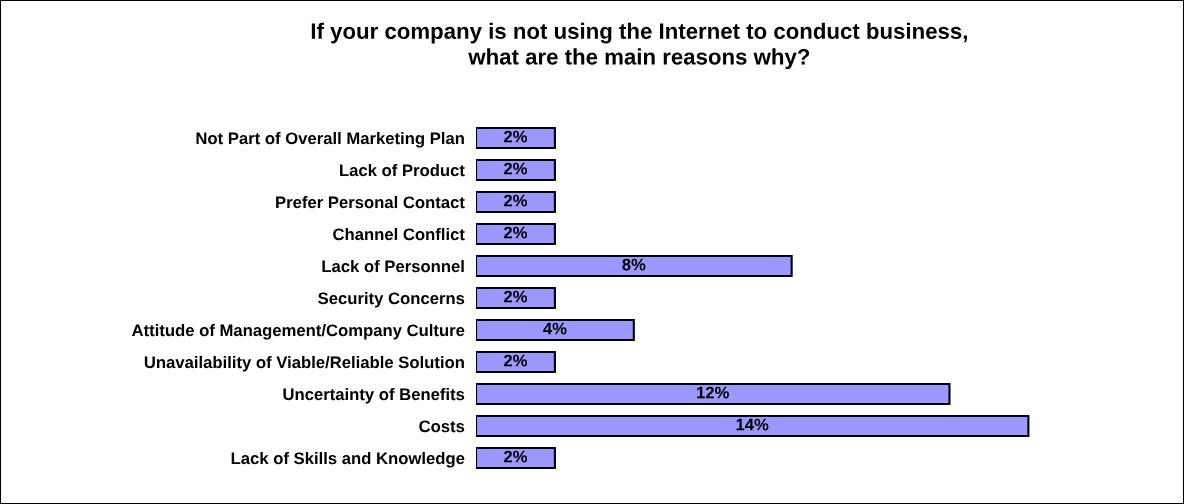 This screenshot has height=504, width=1184. Describe the element at coordinates (639, 46) in the screenshot. I see `chart-title: If your company is not using the Internet to conduct business, what are the main reasons why?` at that location.